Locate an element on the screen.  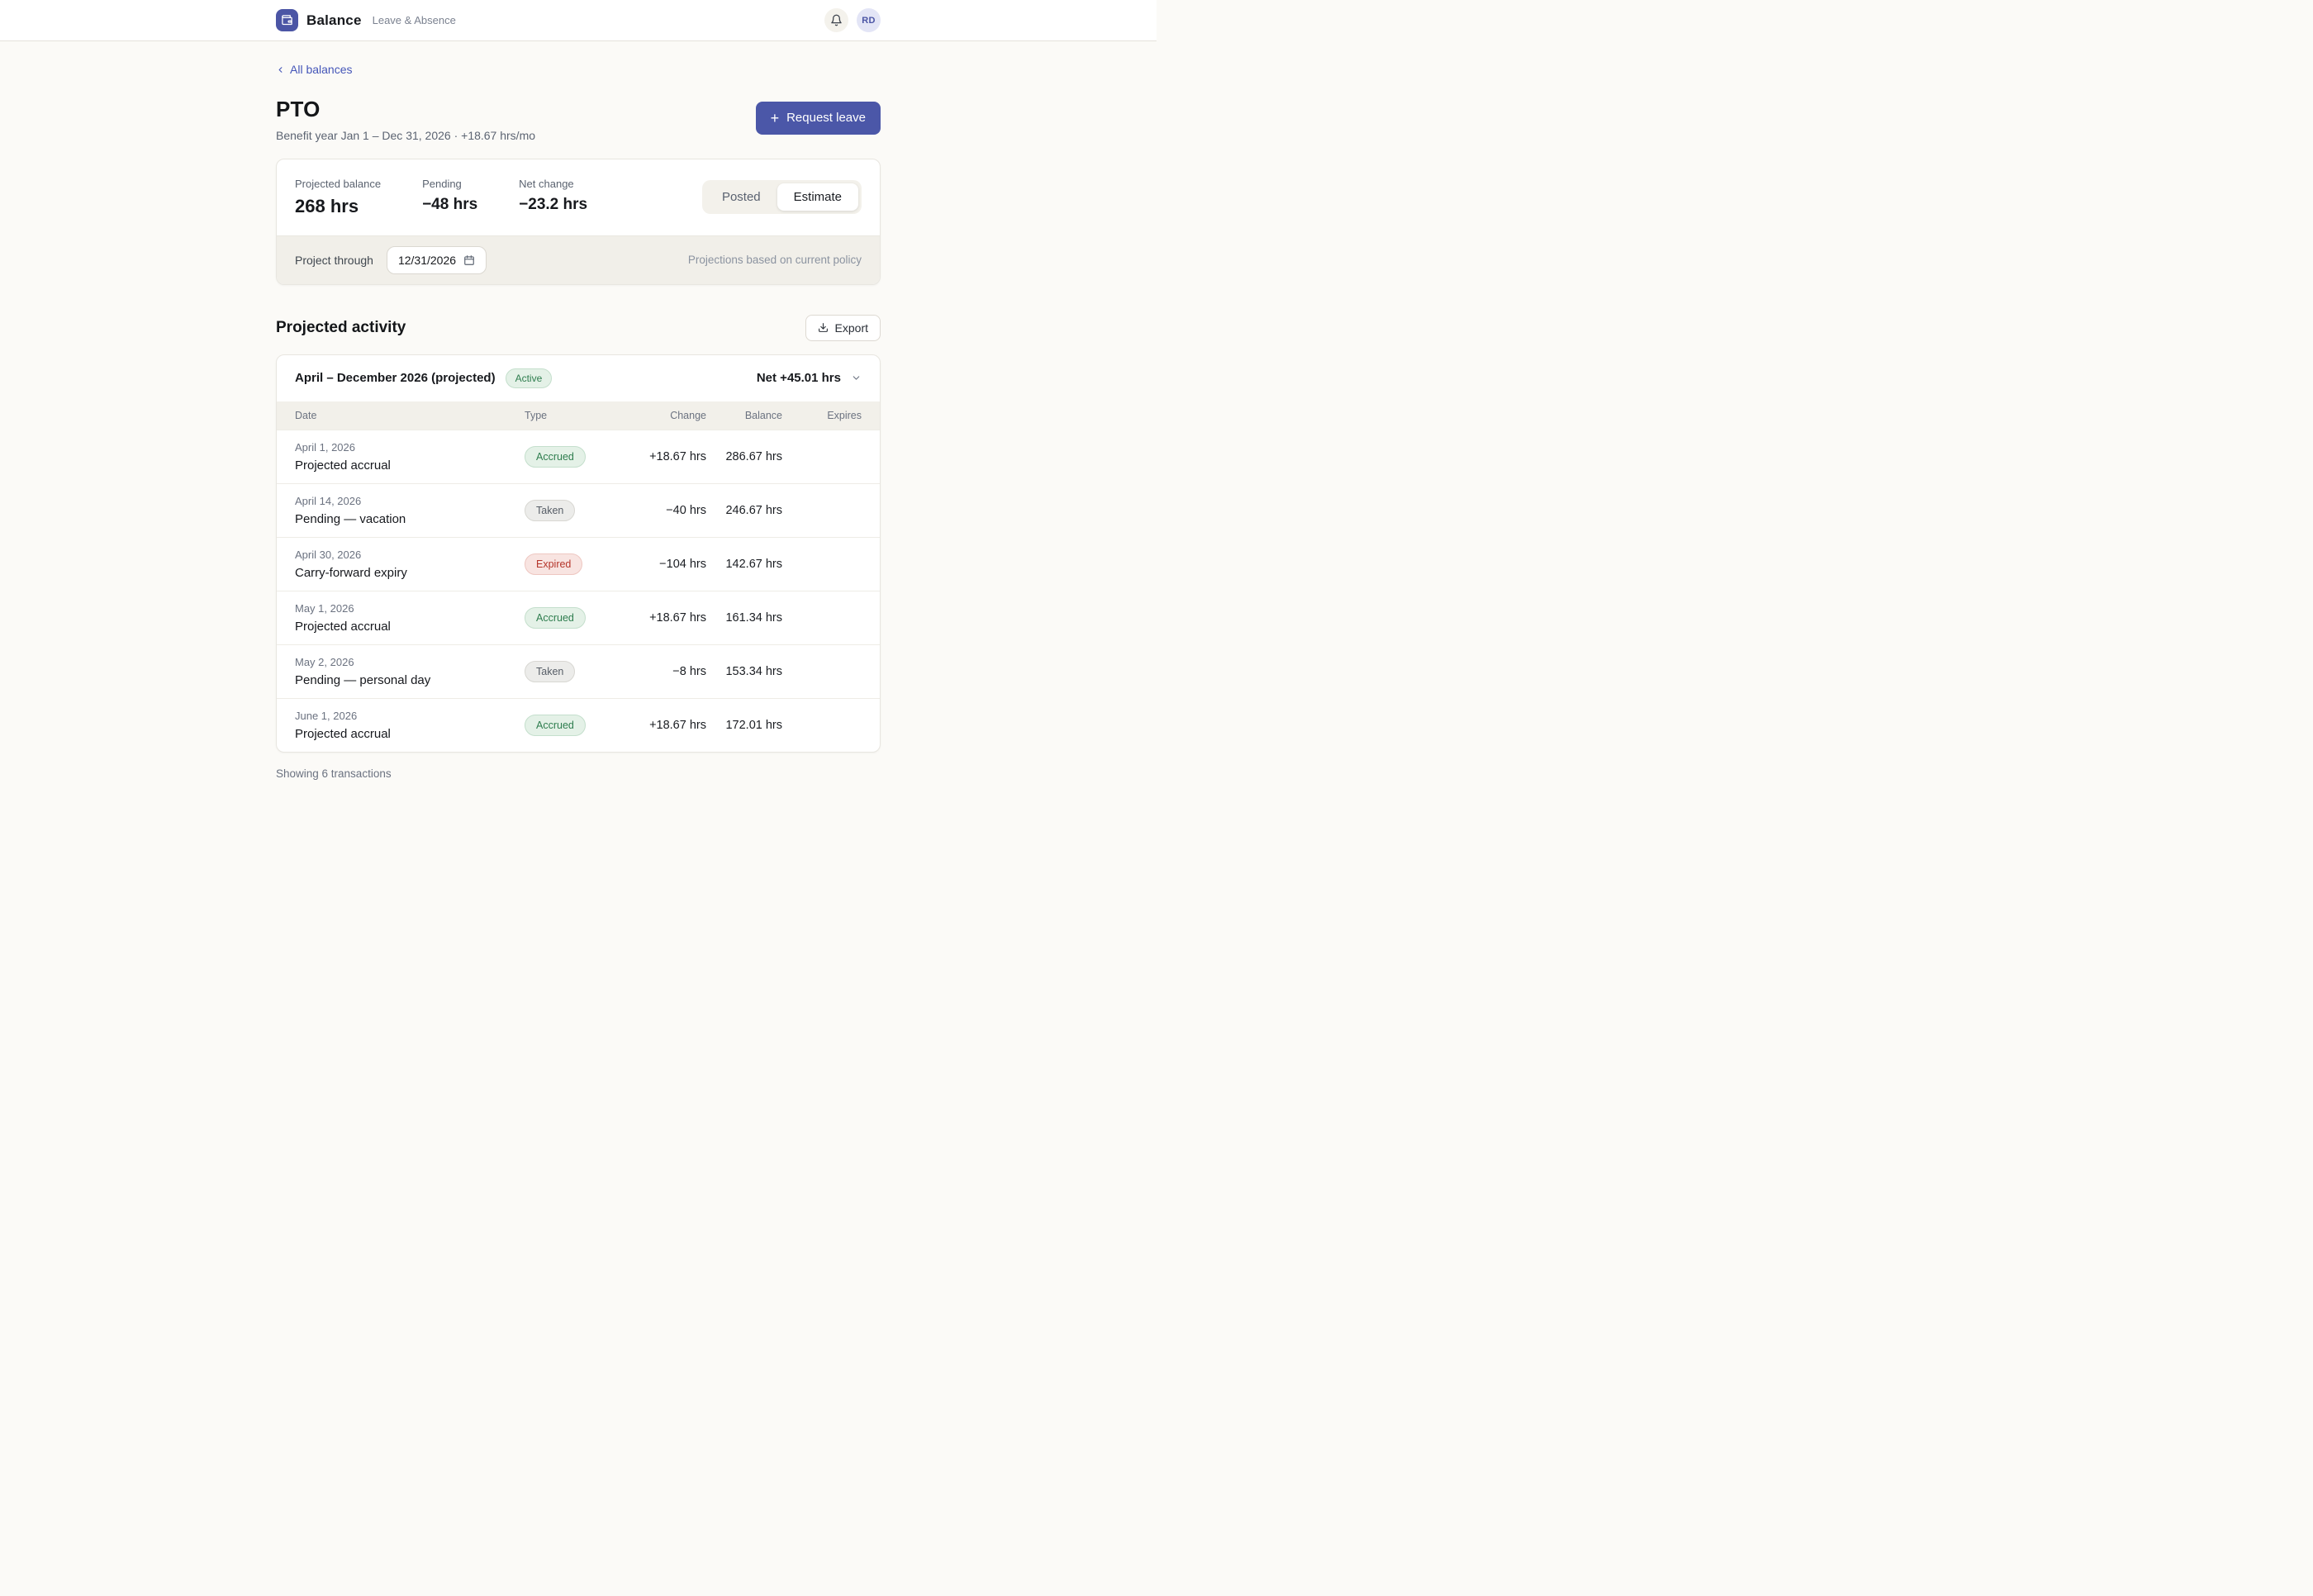
request-leave-button: + Request leave is located at coordinates (818, 118).